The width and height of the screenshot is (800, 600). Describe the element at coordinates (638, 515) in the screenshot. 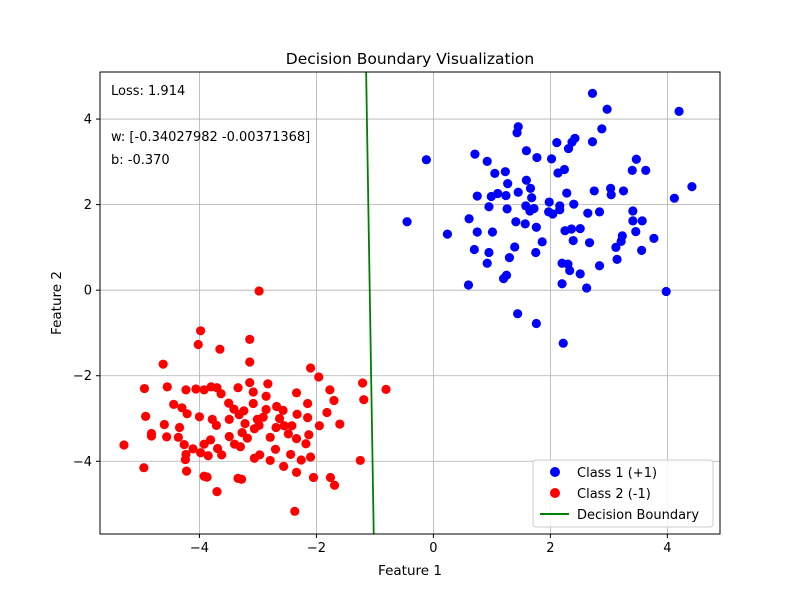

I see `legend-label-boundary: Decision Boundary` at that location.